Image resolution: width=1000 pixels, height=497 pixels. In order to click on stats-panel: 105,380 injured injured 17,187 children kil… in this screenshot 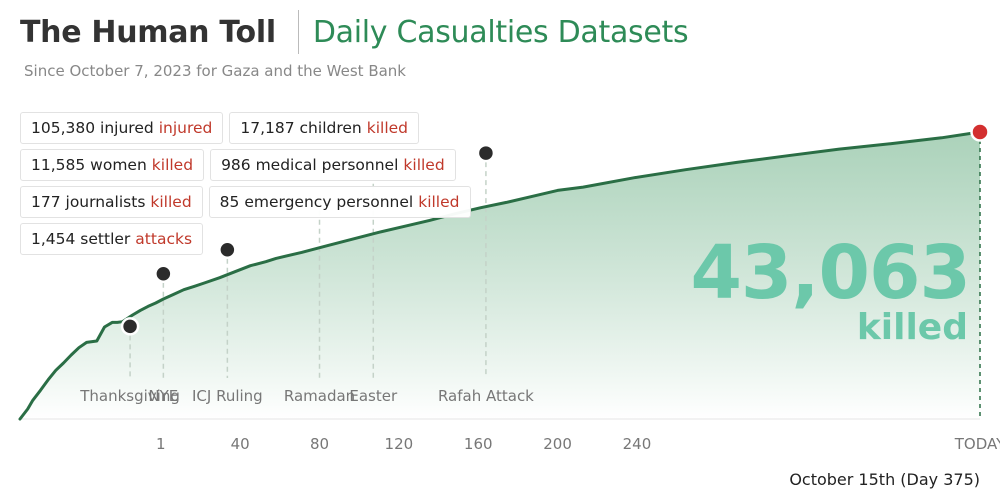, I will do `click(245, 186)`.